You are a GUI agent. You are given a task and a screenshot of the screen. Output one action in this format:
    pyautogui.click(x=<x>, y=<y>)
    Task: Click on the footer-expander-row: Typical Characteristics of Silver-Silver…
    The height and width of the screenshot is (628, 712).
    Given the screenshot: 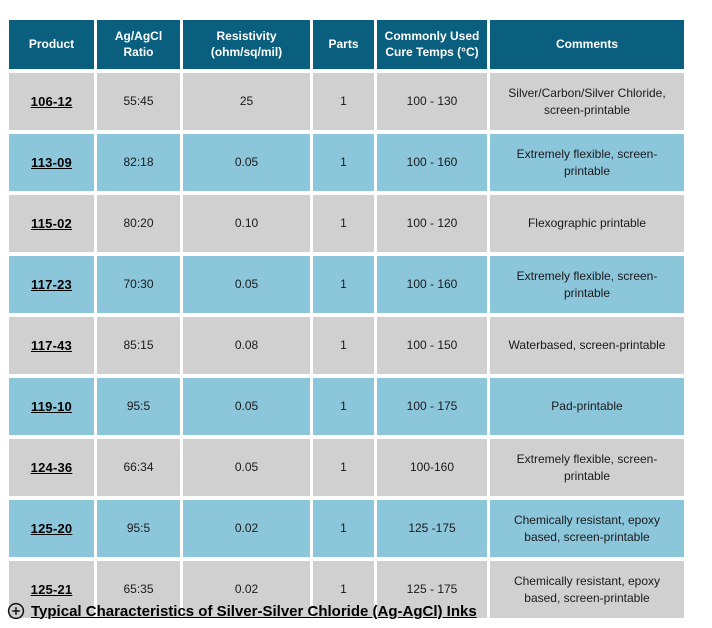 What is the action you would take?
    pyautogui.click(x=242, y=611)
    